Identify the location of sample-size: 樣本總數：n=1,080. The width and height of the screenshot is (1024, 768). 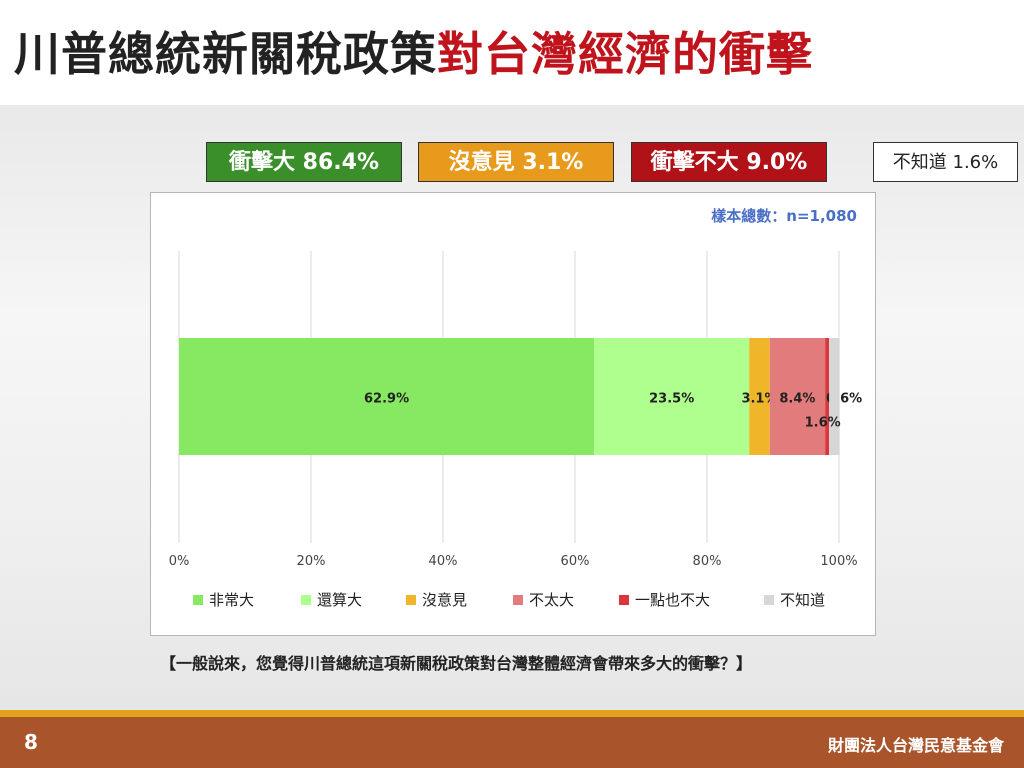
(784, 216).